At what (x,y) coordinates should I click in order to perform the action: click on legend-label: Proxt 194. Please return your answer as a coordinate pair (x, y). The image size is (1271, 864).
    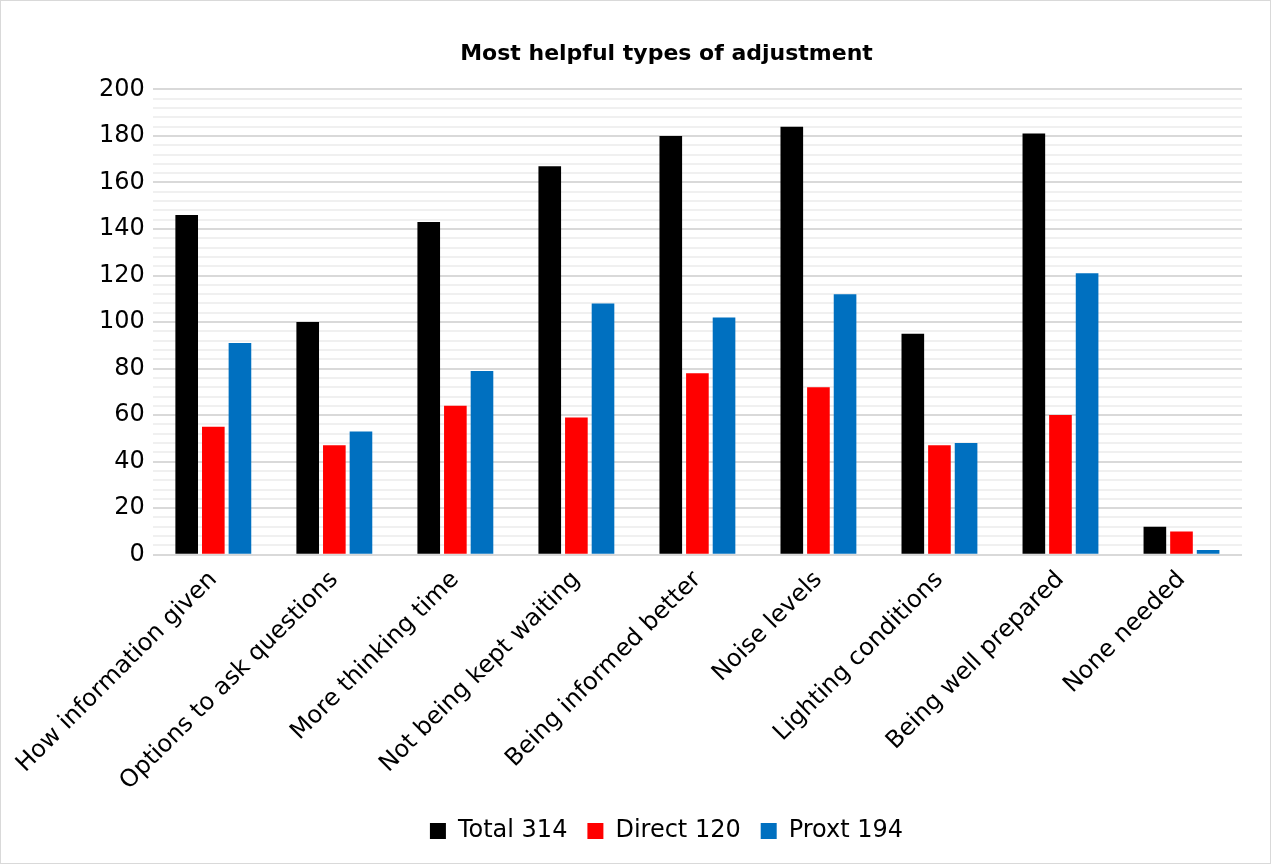
    Looking at the image, I should click on (846, 829).